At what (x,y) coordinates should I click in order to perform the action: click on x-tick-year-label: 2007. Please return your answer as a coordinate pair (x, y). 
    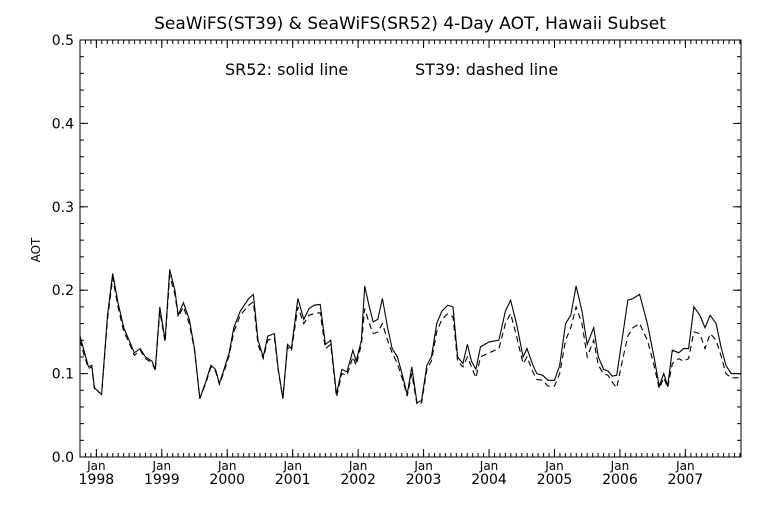
    Looking at the image, I should click on (686, 480).